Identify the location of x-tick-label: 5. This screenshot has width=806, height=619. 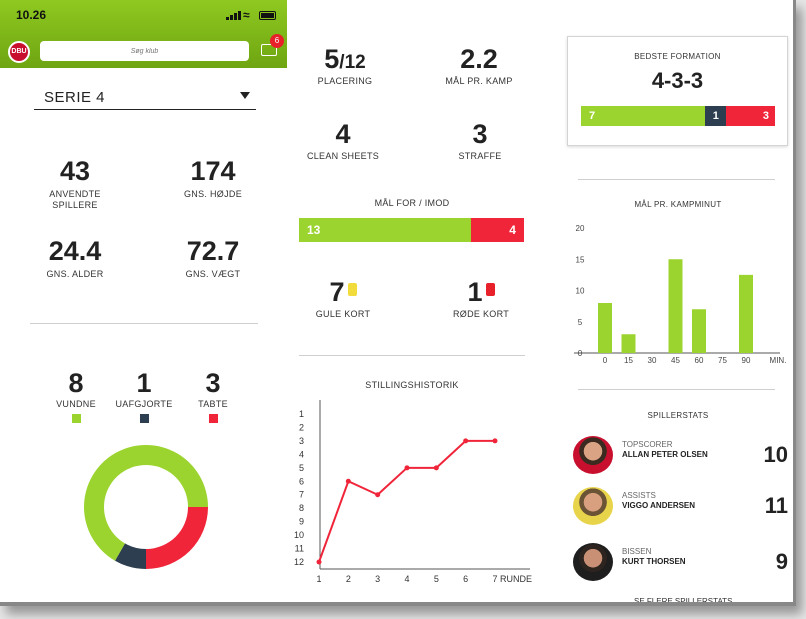
(436, 579).